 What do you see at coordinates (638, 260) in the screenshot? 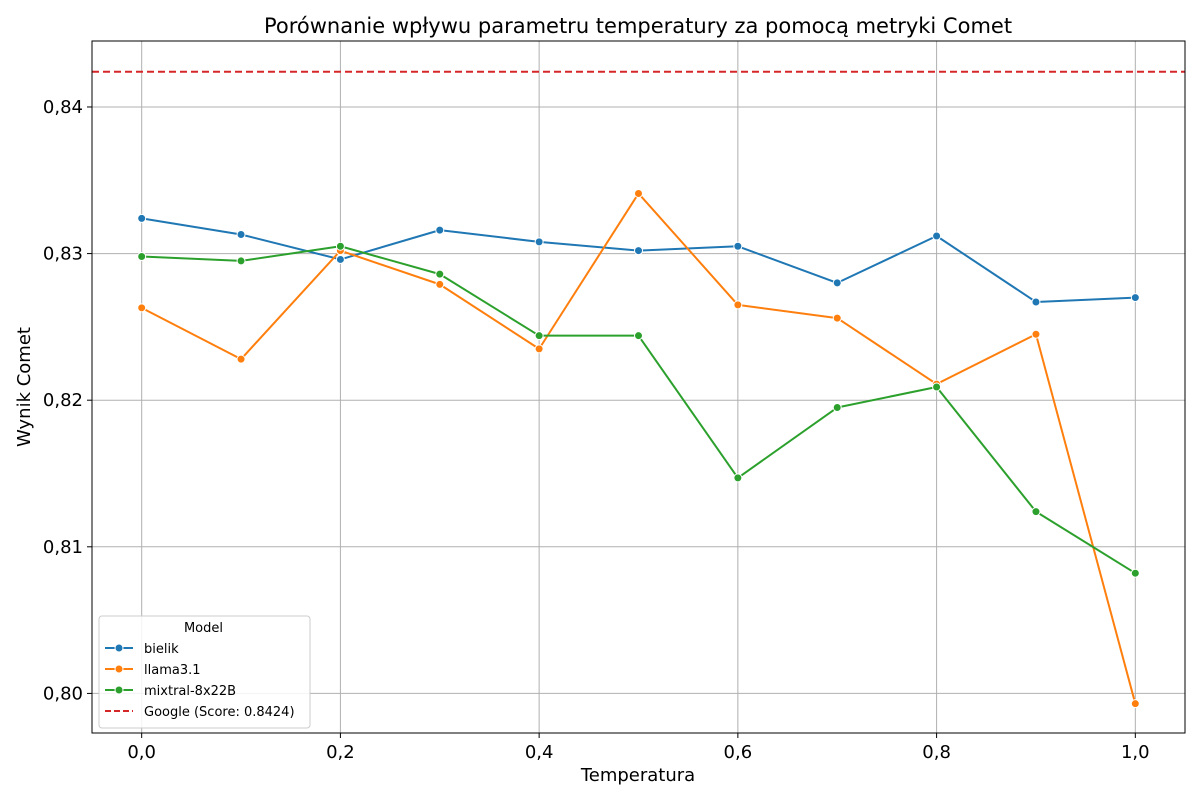
I see `series-line-bielik` at bounding box center [638, 260].